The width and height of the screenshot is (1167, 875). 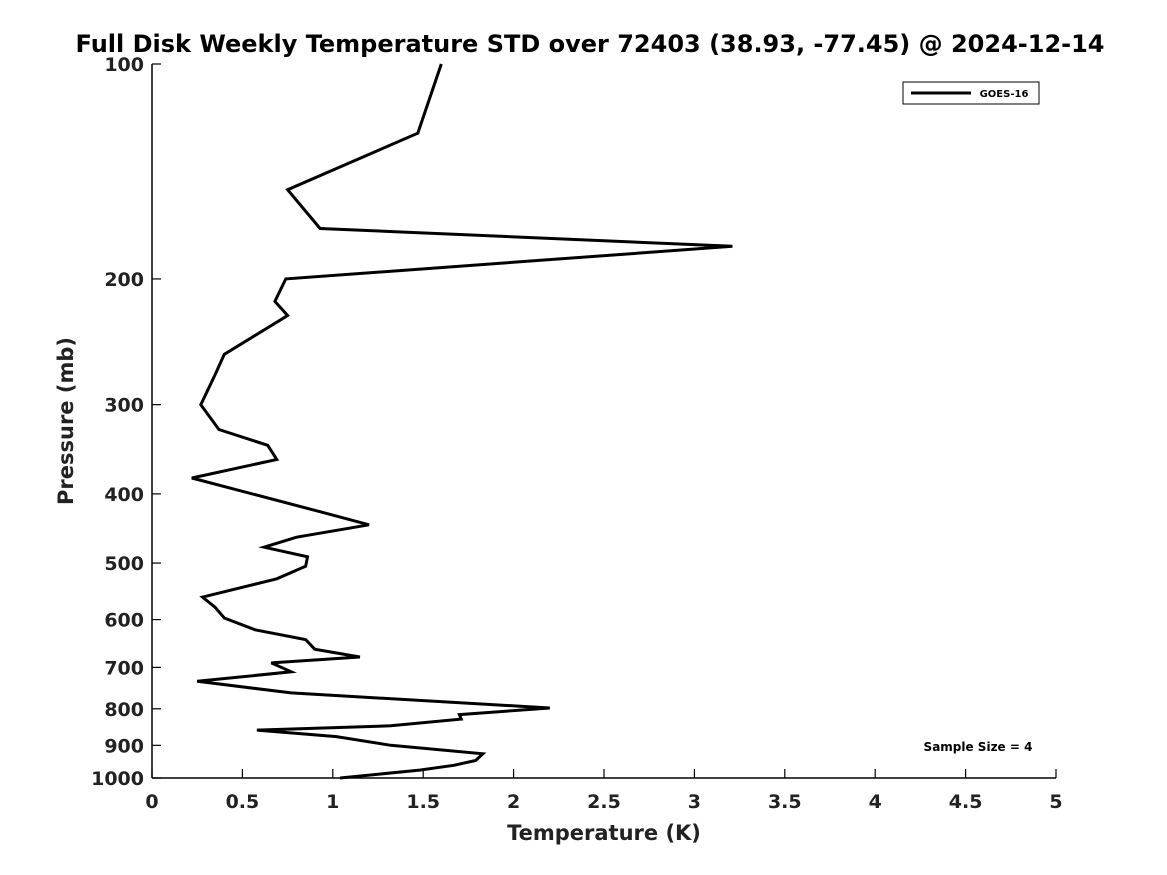 I want to click on x-tick-label: 5, so click(x=1055, y=802).